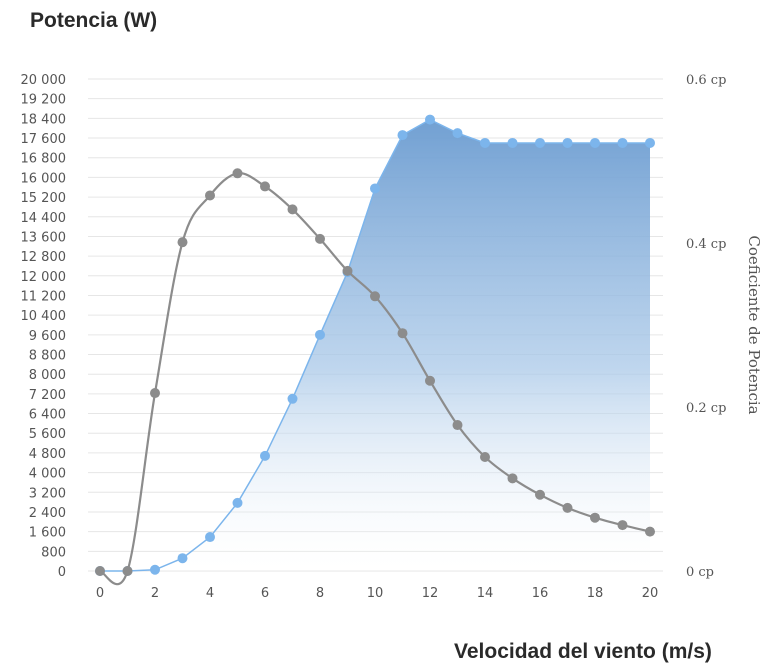 The image size is (764, 666). I want to click on x-axis-title: Velocidad del viento (m/s), so click(583, 651).